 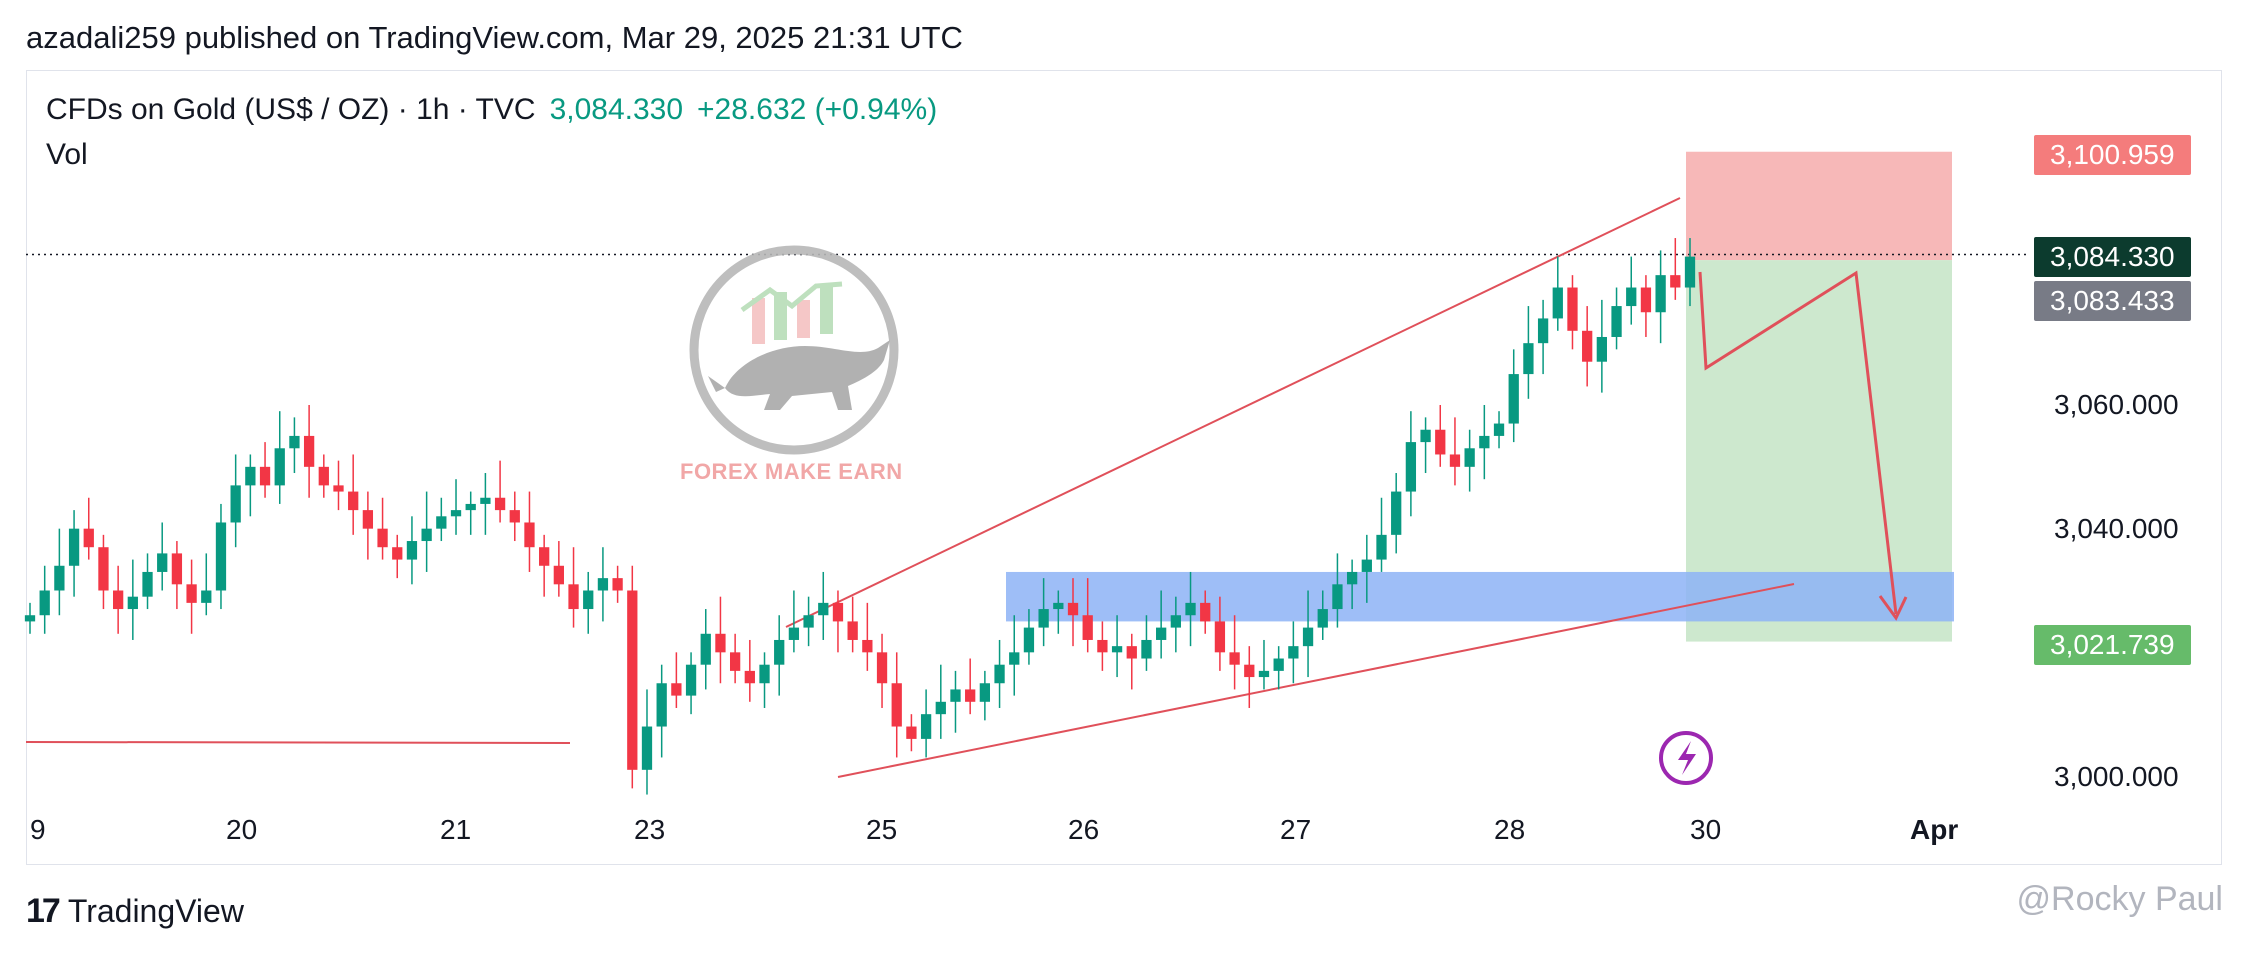 What do you see at coordinates (2112, 257) in the screenshot?
I see `last-price-tag: 3,084.330` at bounding box center [2112, 257].